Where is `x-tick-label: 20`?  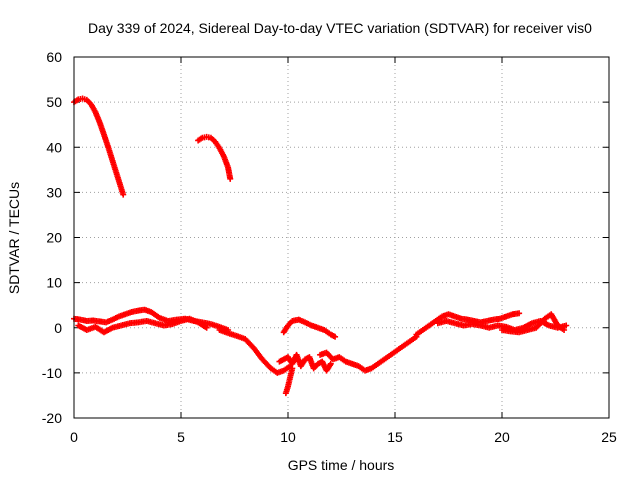 x-tick-label: 20 is located at coordinates (502, 437).